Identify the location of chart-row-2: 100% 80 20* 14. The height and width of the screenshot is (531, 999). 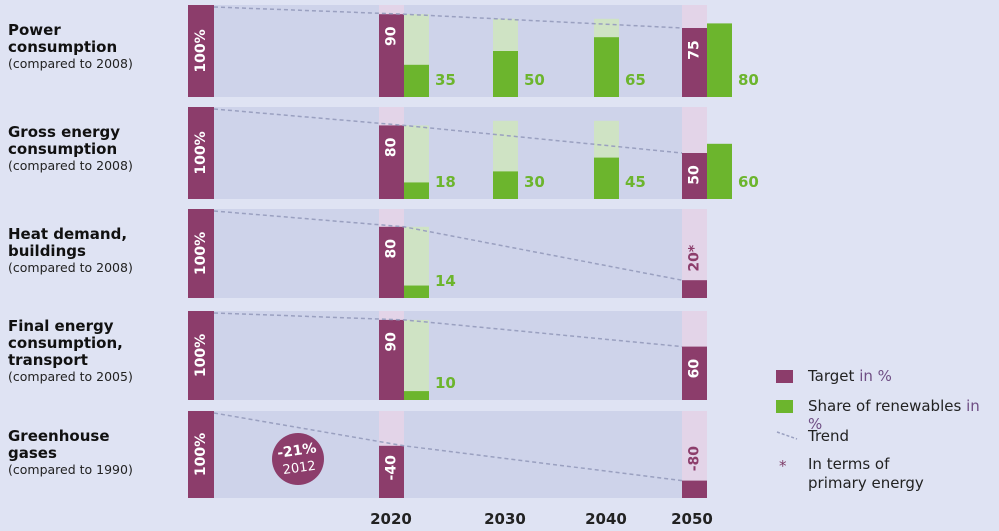
(447, 253).